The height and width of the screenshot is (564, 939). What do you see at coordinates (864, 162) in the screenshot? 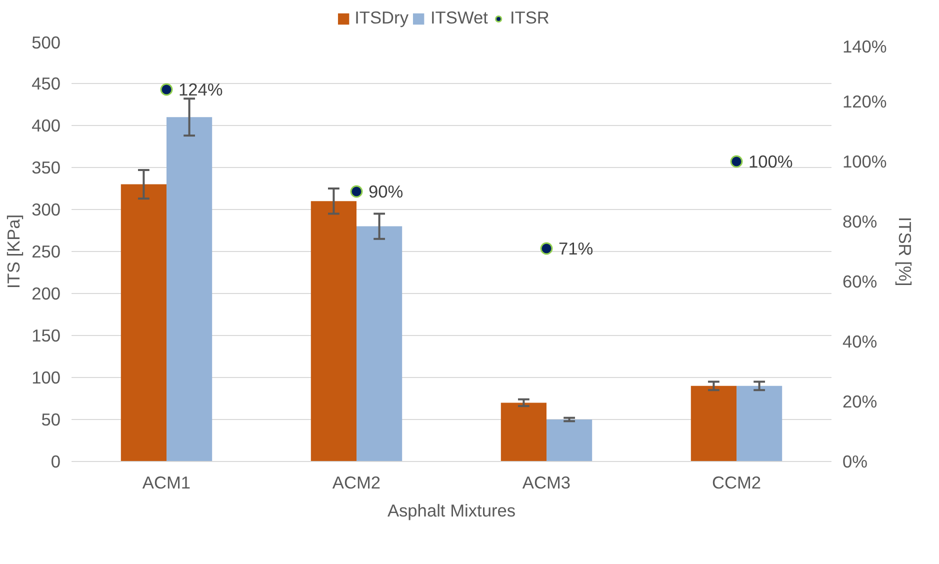
I see `y2-tick-label: 100%` at bounding box center [864, 162].